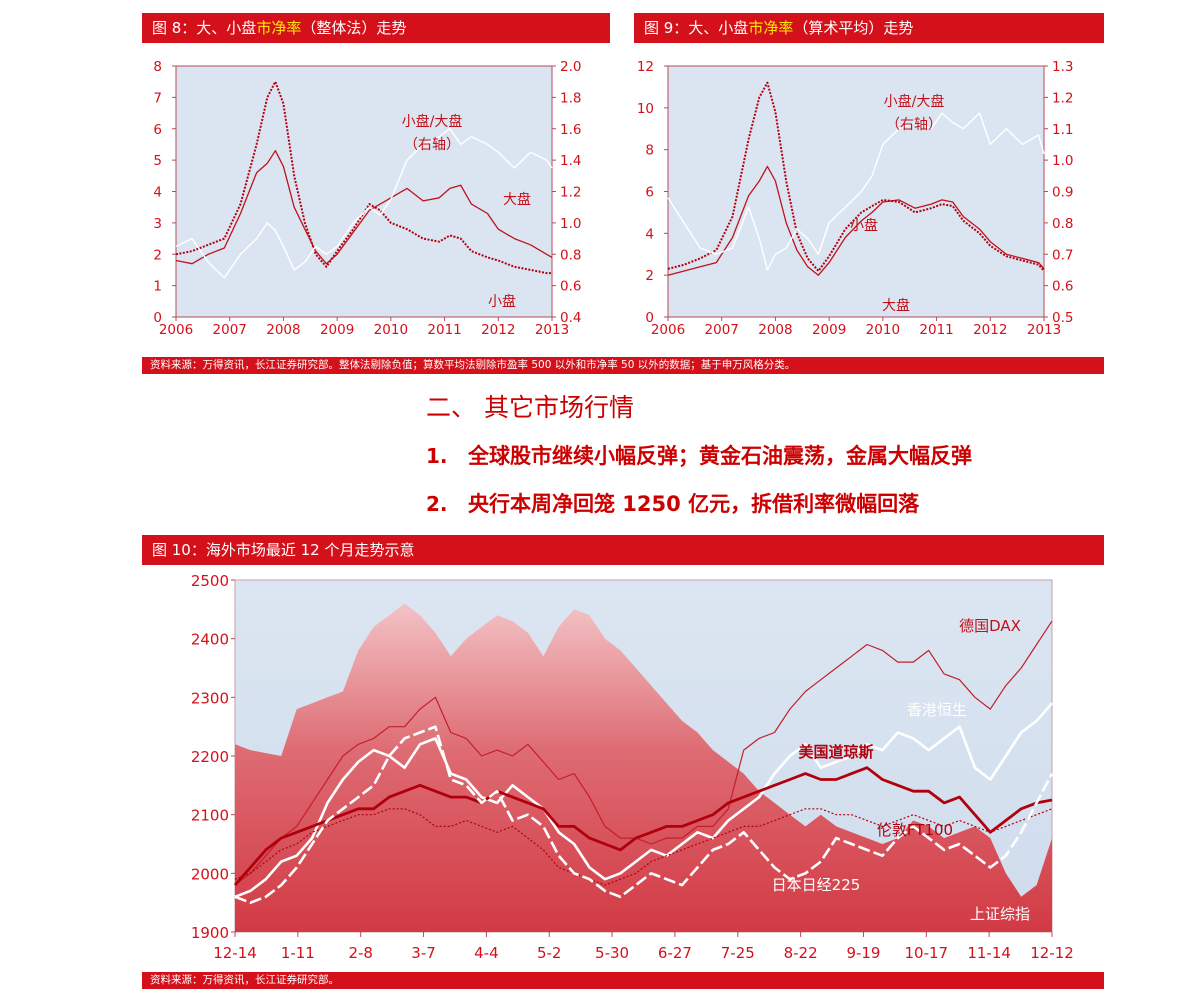  Describe the element at coordinates (896, 305) in the screenshot. I see `fig9-annotation: 大盘` at that location.